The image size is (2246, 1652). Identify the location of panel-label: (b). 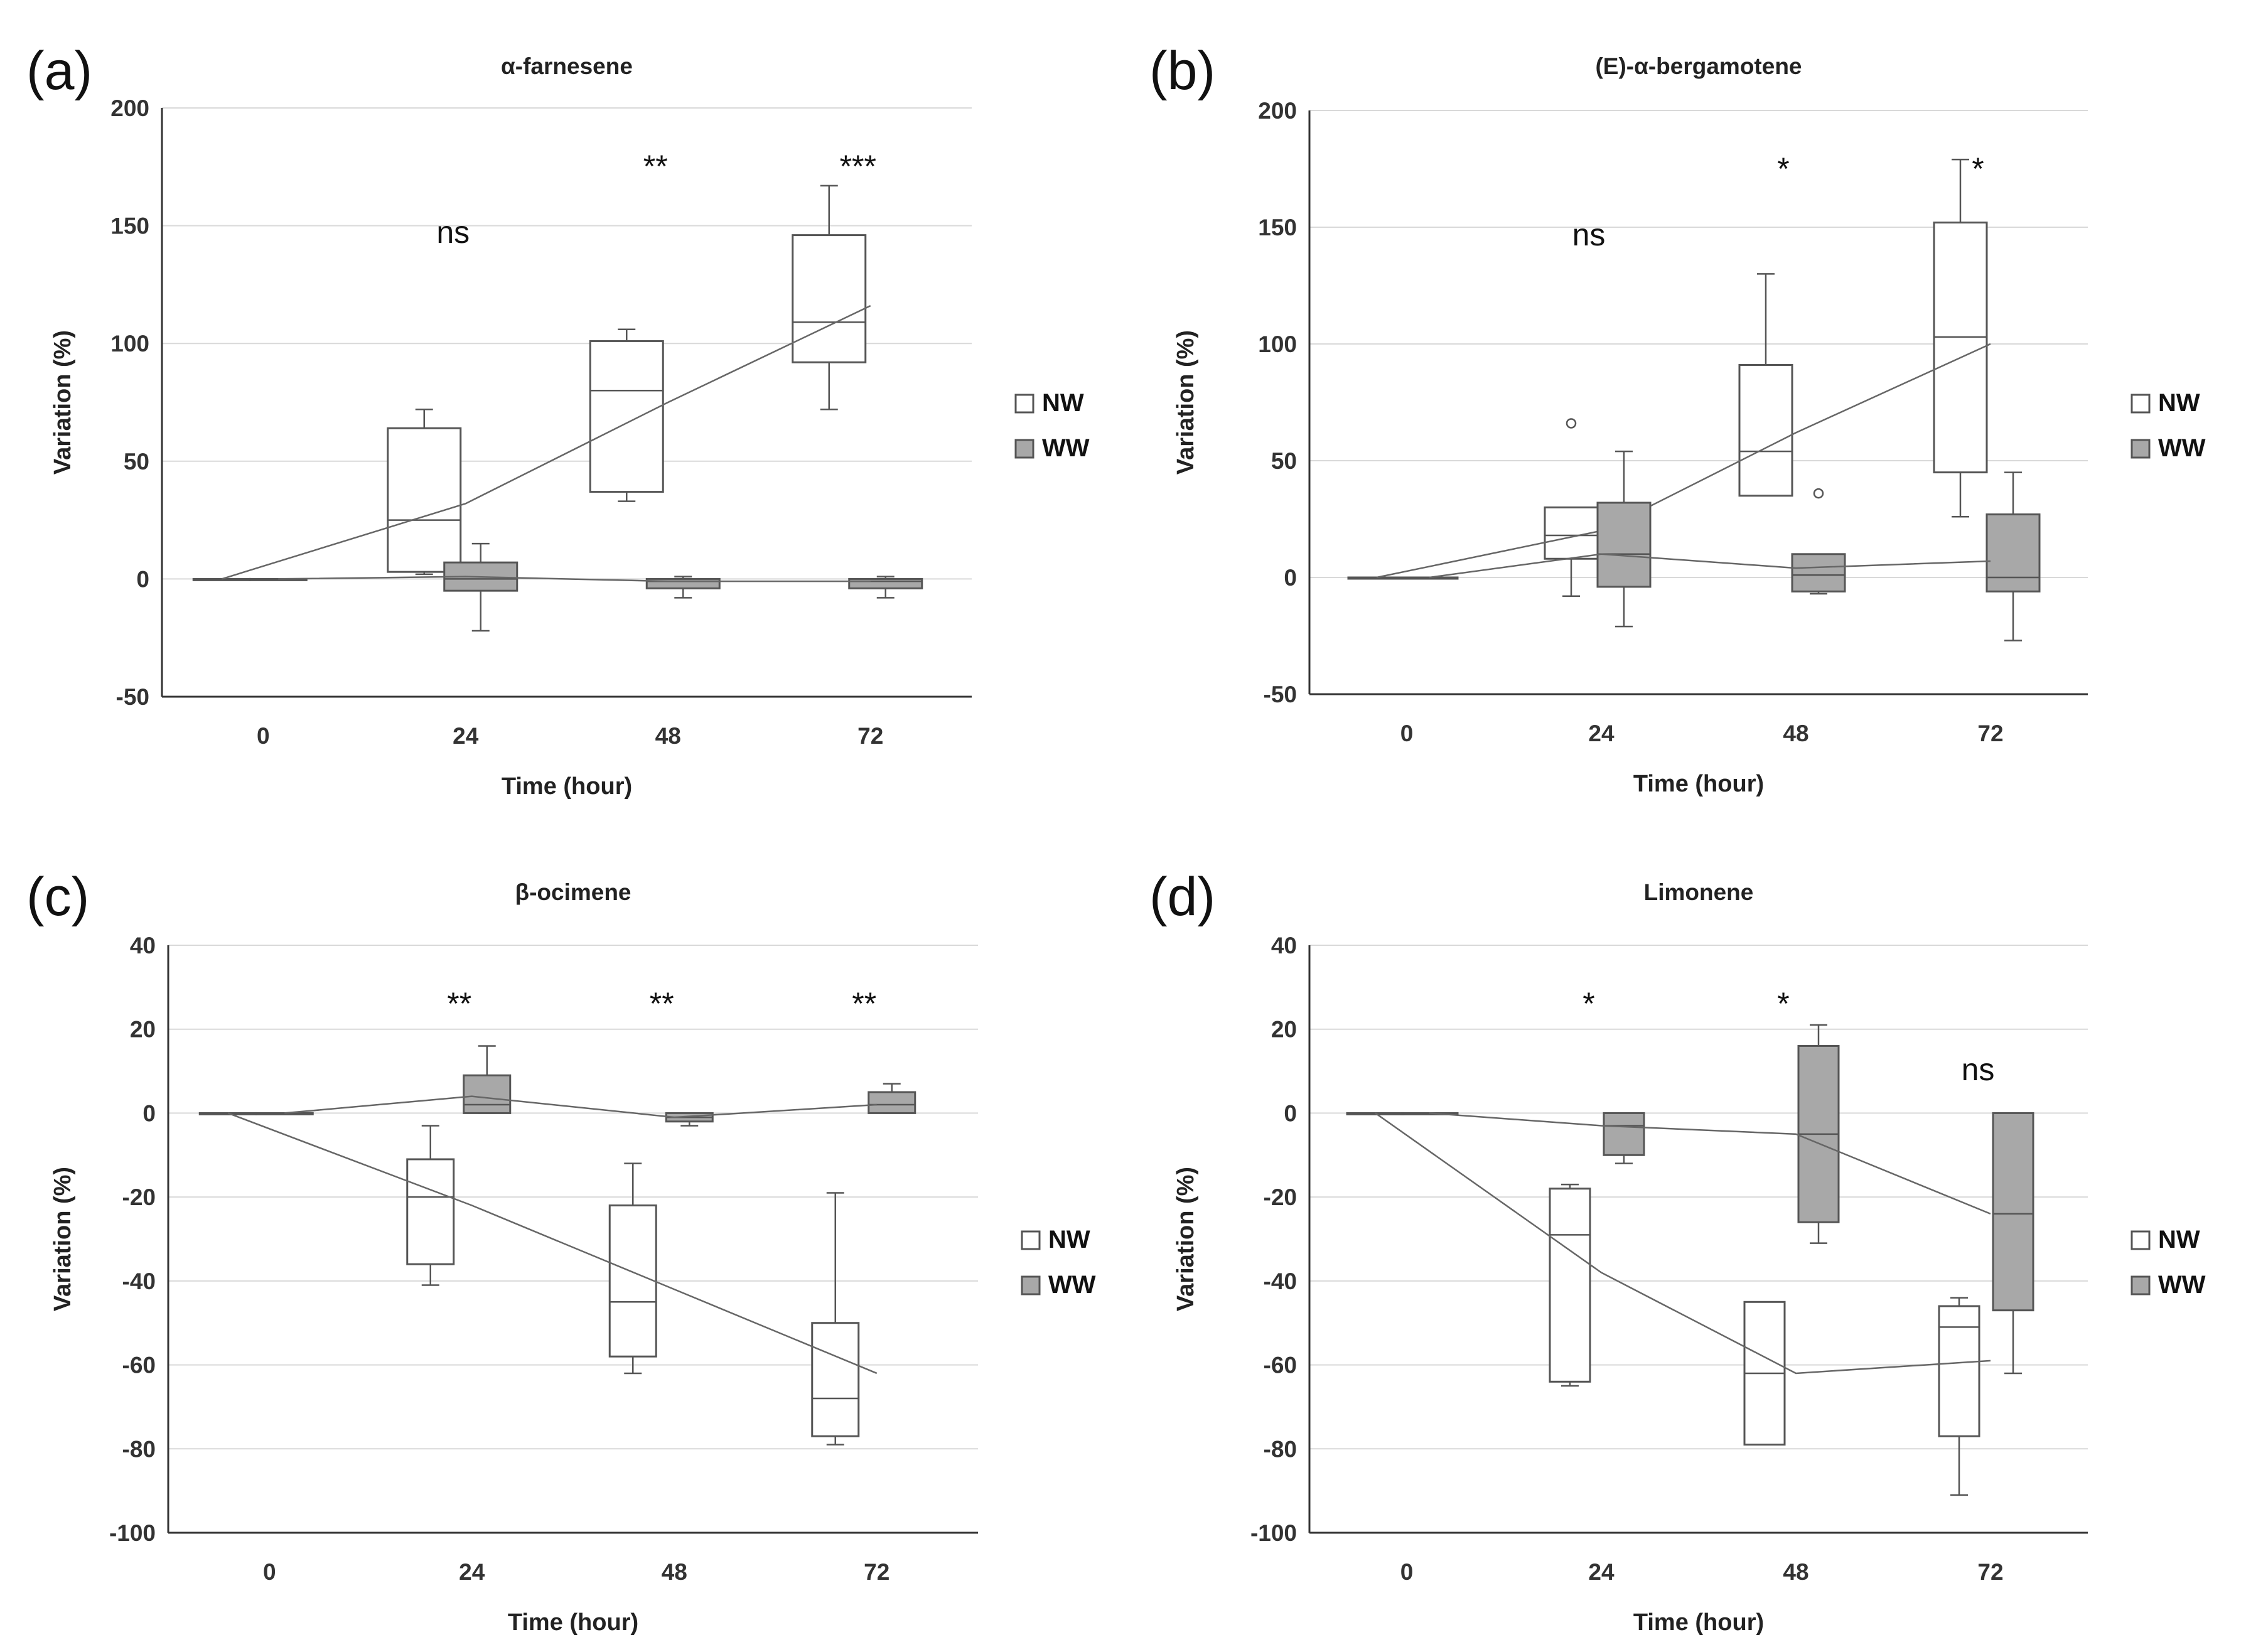
(1182, 71).